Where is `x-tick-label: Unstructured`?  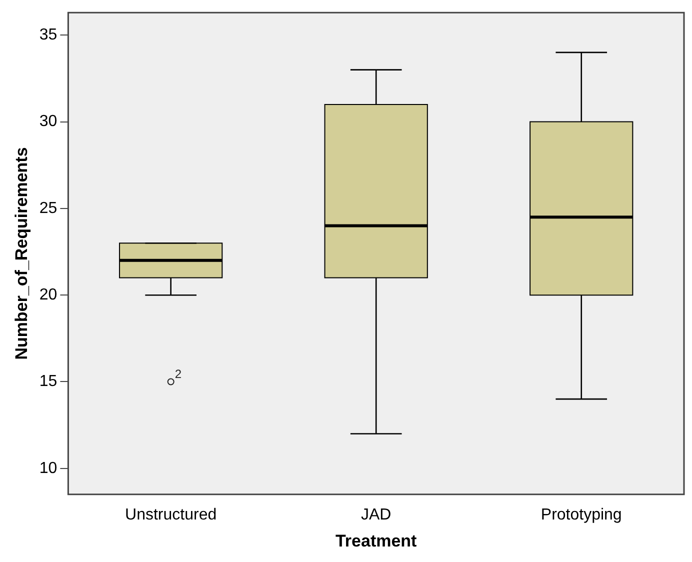
x-tick-label: Unstructured is located at coordinates (171, 515).